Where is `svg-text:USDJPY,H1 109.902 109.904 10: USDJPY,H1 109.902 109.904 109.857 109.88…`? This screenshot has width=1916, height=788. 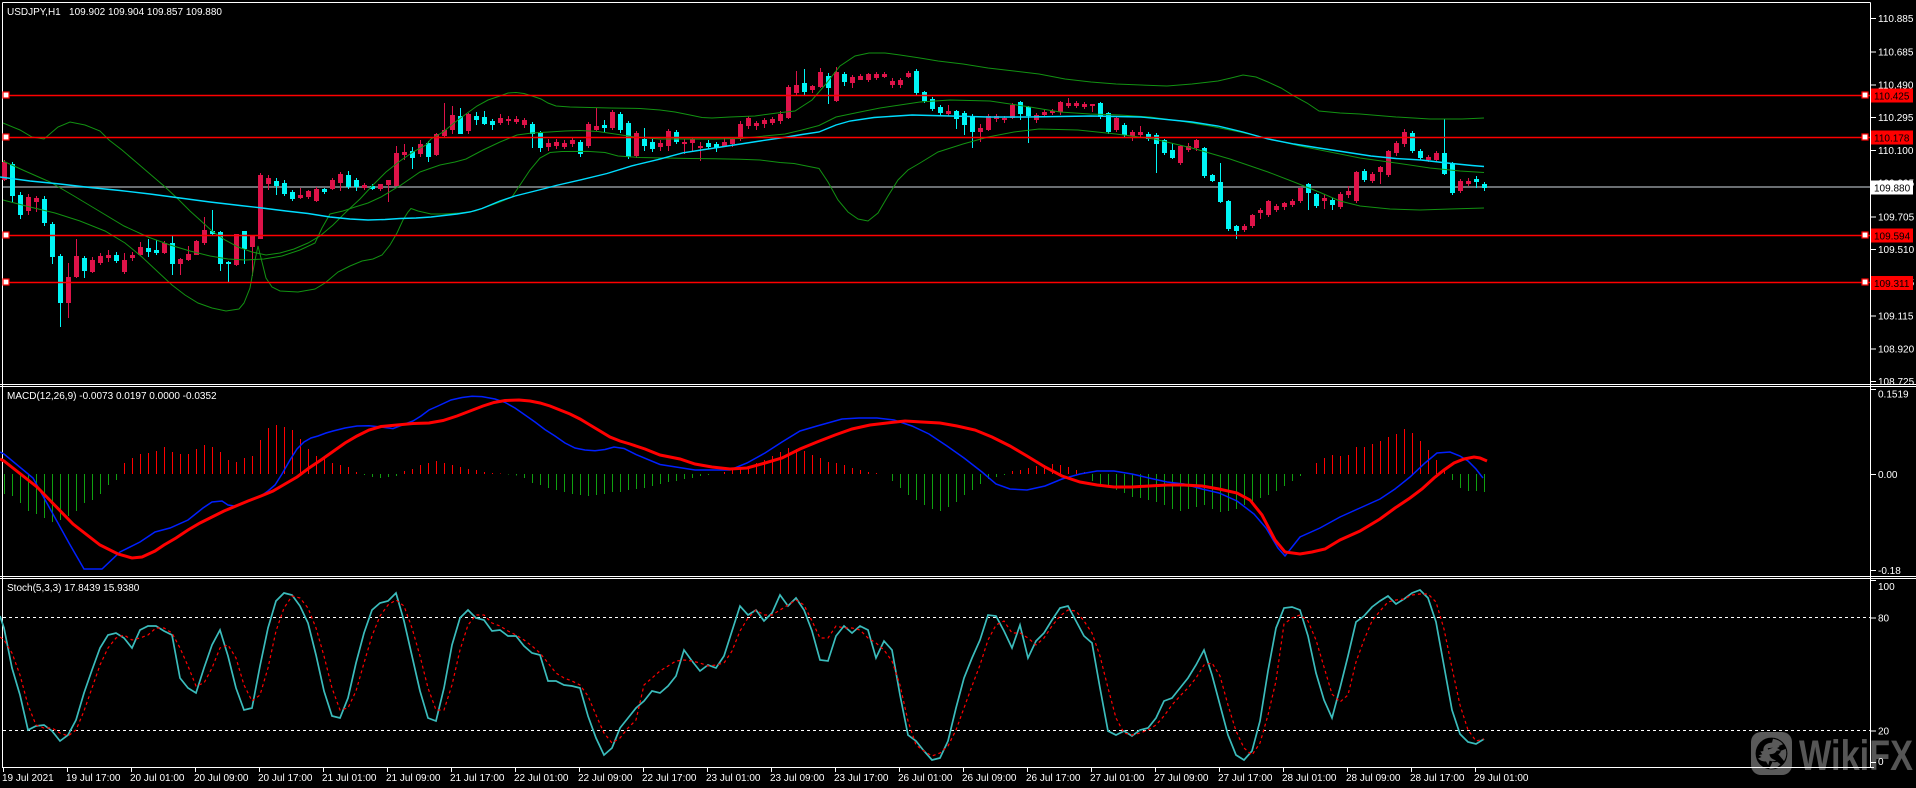
svg-text:USDJPY,H1 109.902 109.904 10: USDJPY,H1 109.902 109.904 109.857 109.88… is located at coordinates (114, 12).